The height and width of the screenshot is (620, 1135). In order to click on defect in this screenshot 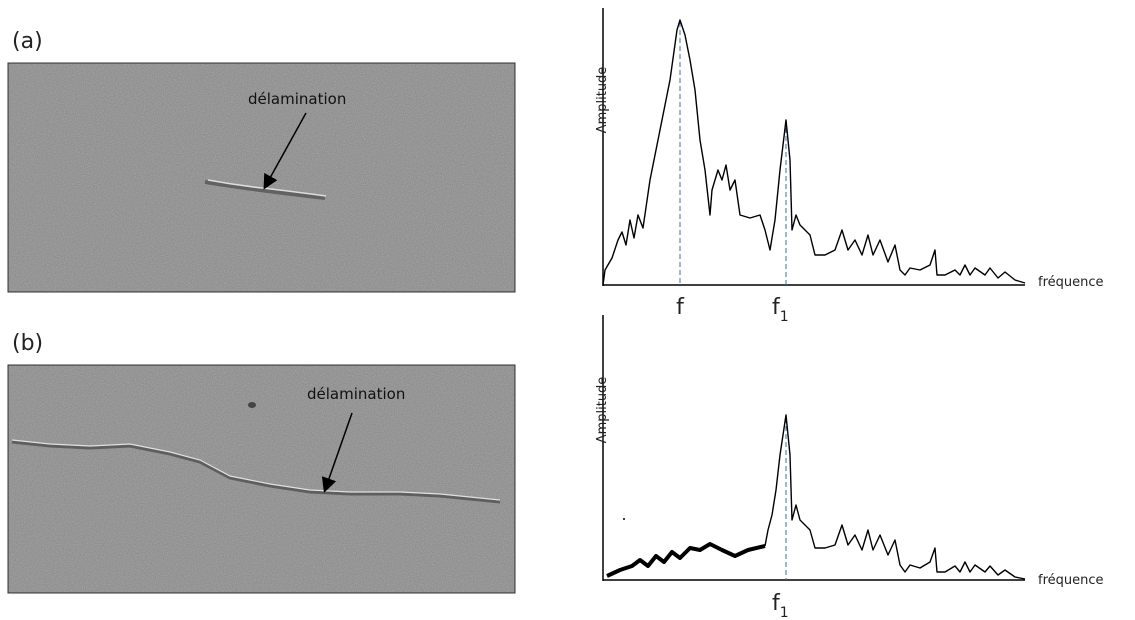, I will do `click(252, 405)`.